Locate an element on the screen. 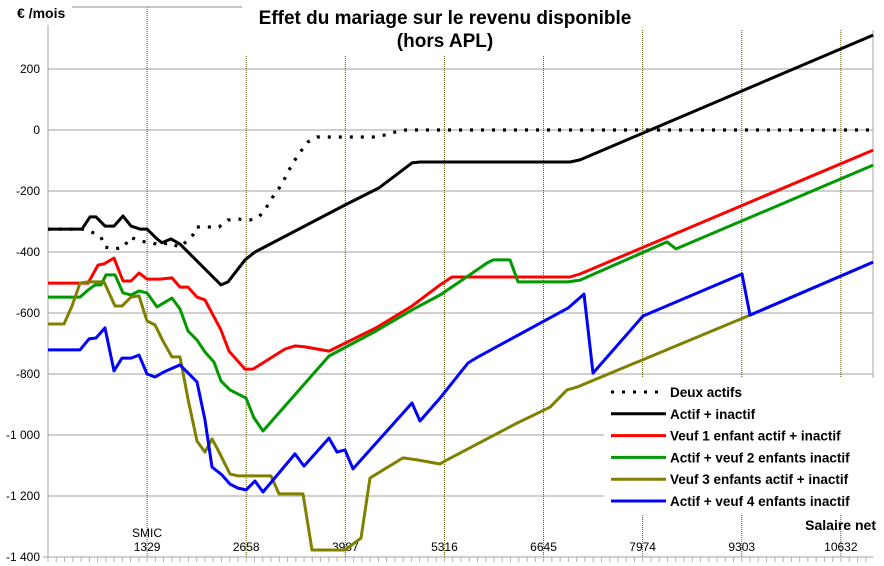 The image size is (884, 566). legend-box is located at coordinates (740, 446).